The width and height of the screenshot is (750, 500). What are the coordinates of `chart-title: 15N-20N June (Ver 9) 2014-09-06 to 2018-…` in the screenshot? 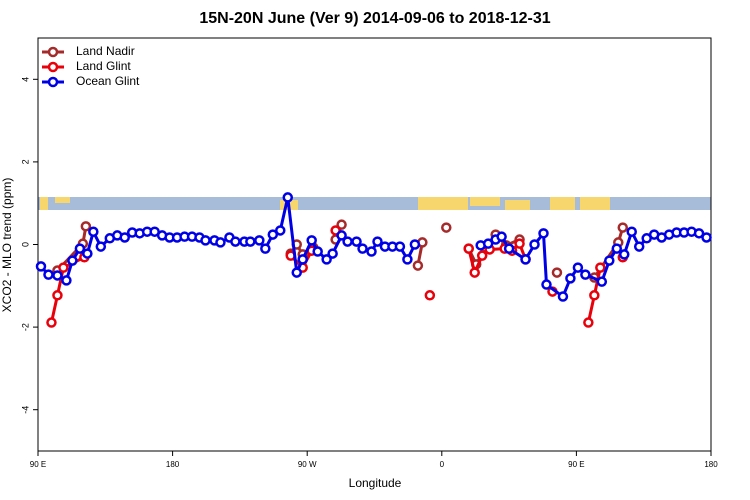 It's located at (374, 18).